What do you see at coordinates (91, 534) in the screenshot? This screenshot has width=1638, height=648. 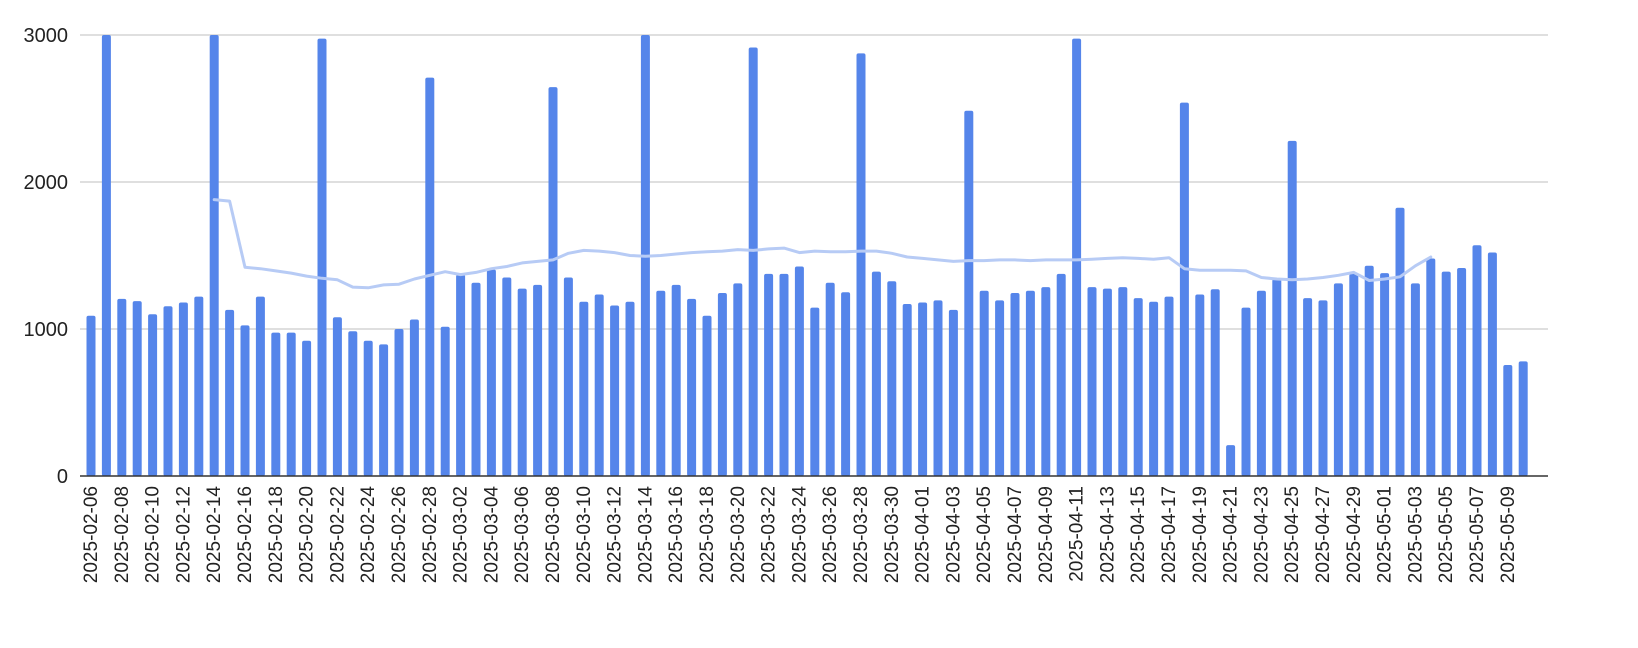 I see `x-tick-label-2025-02-06: 2025-02-06` at bounding box center [91, 534].